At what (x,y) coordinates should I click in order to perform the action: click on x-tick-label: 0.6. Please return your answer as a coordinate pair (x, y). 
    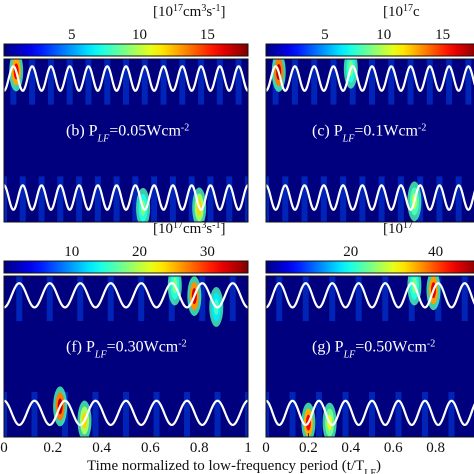
    Looking at the image, I should click on (150, 448).